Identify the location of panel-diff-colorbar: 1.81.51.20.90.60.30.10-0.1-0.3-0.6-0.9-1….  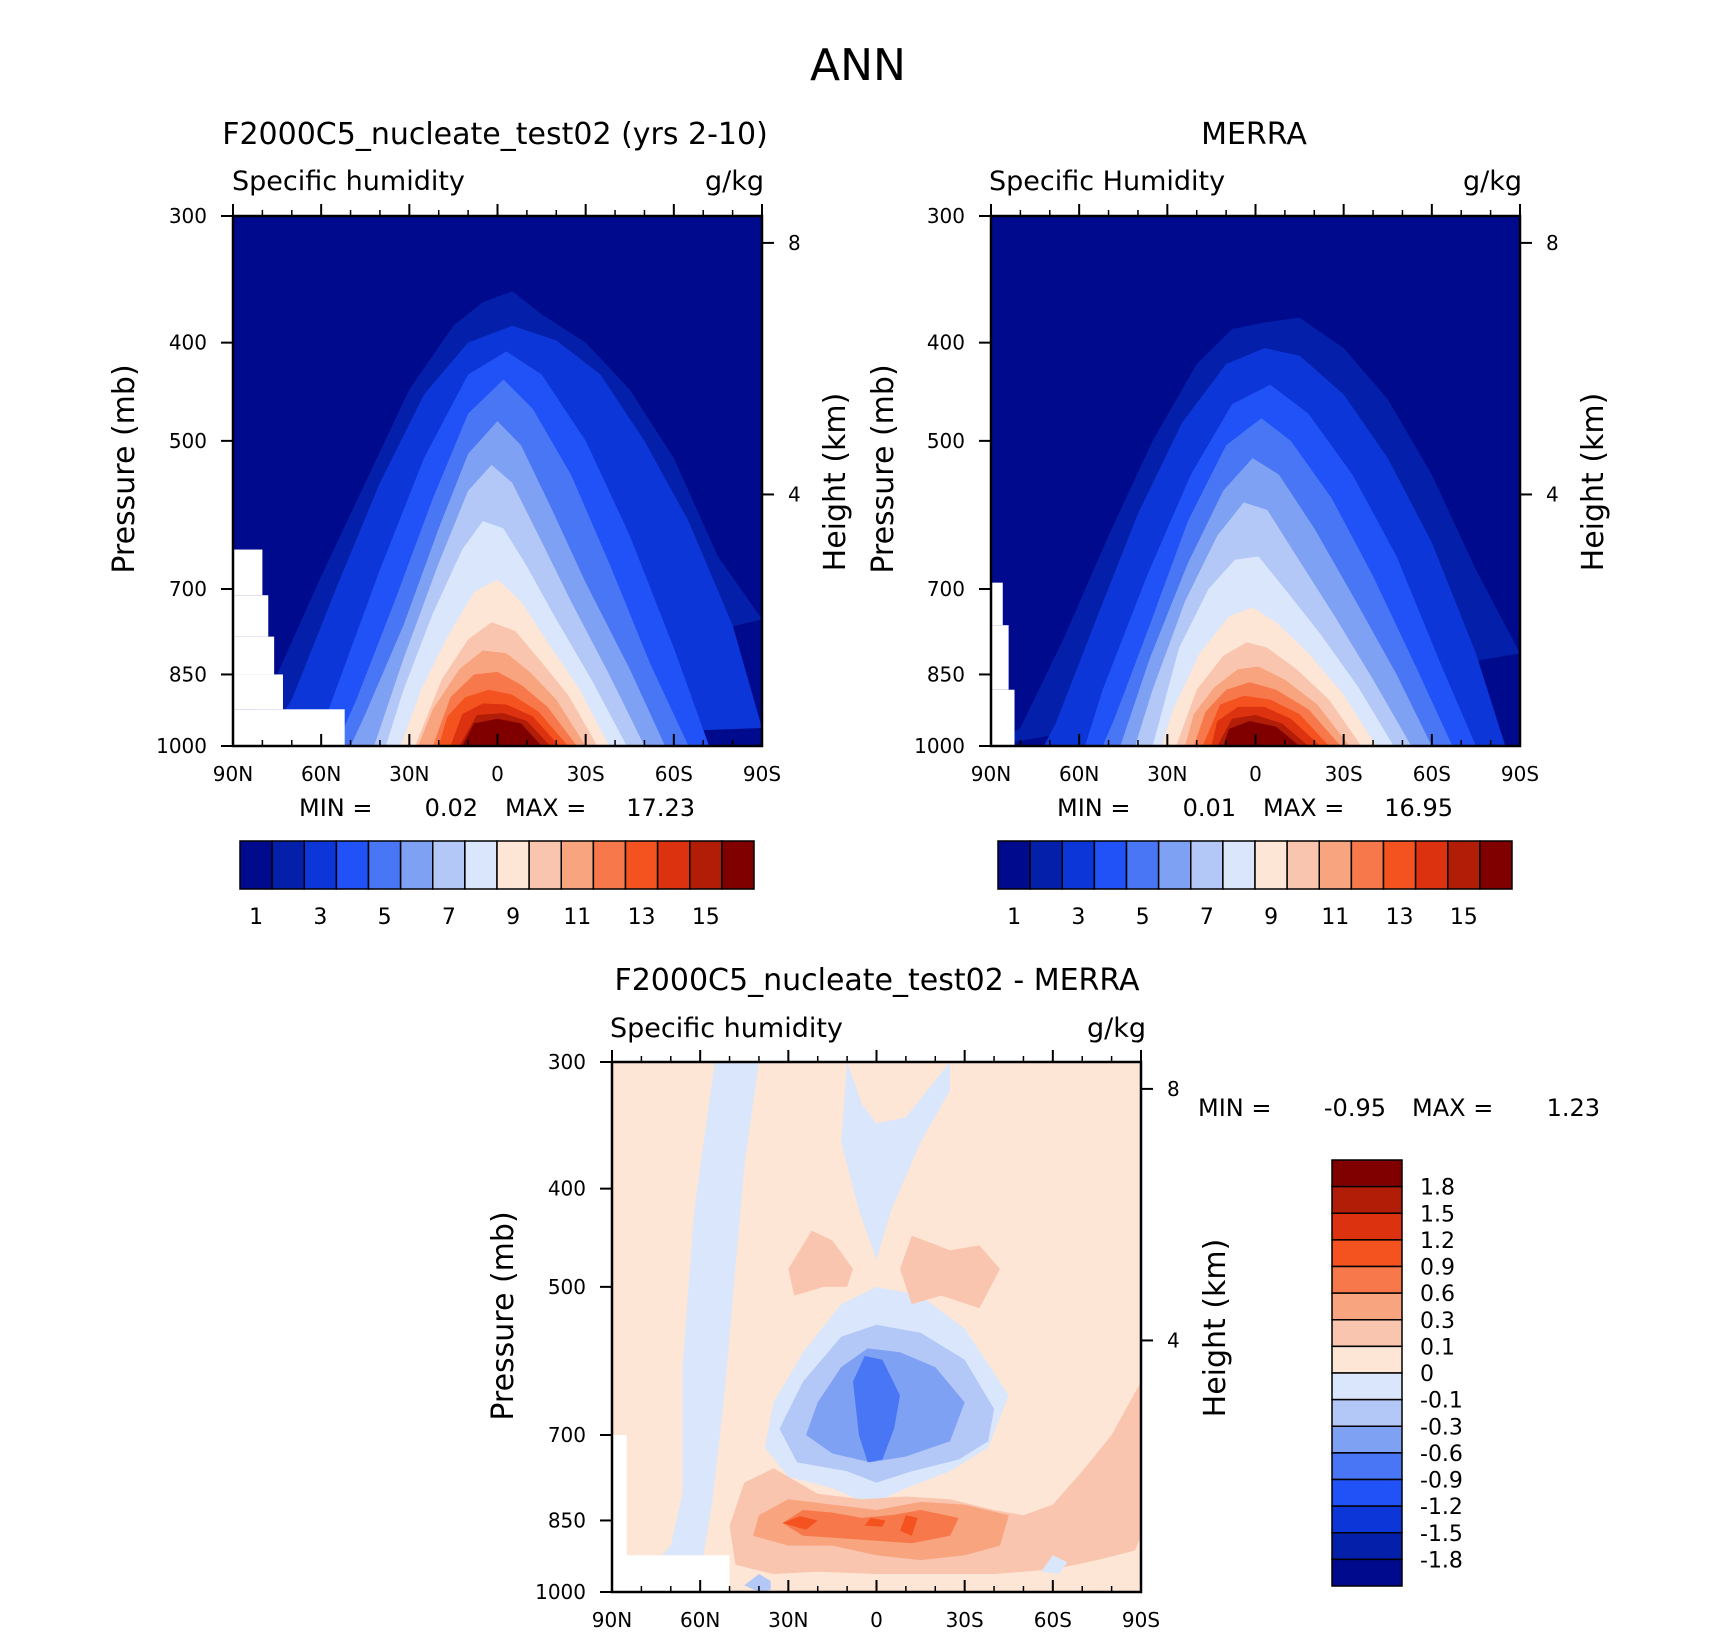
(1397, 1373).